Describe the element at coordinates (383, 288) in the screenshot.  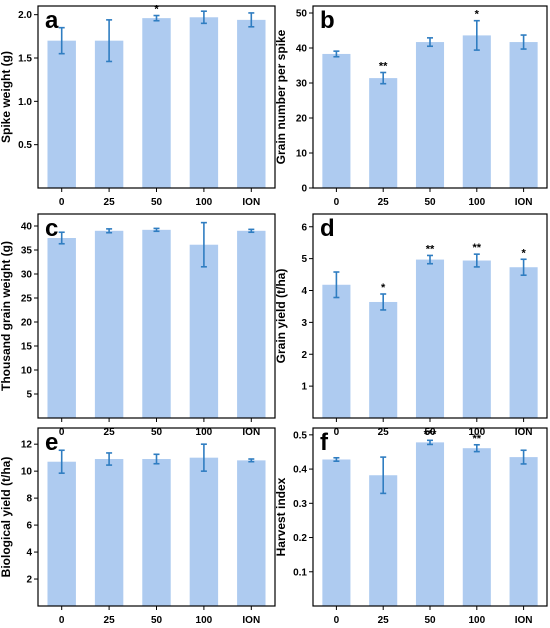
I see `significance-d-25: *` at that location.